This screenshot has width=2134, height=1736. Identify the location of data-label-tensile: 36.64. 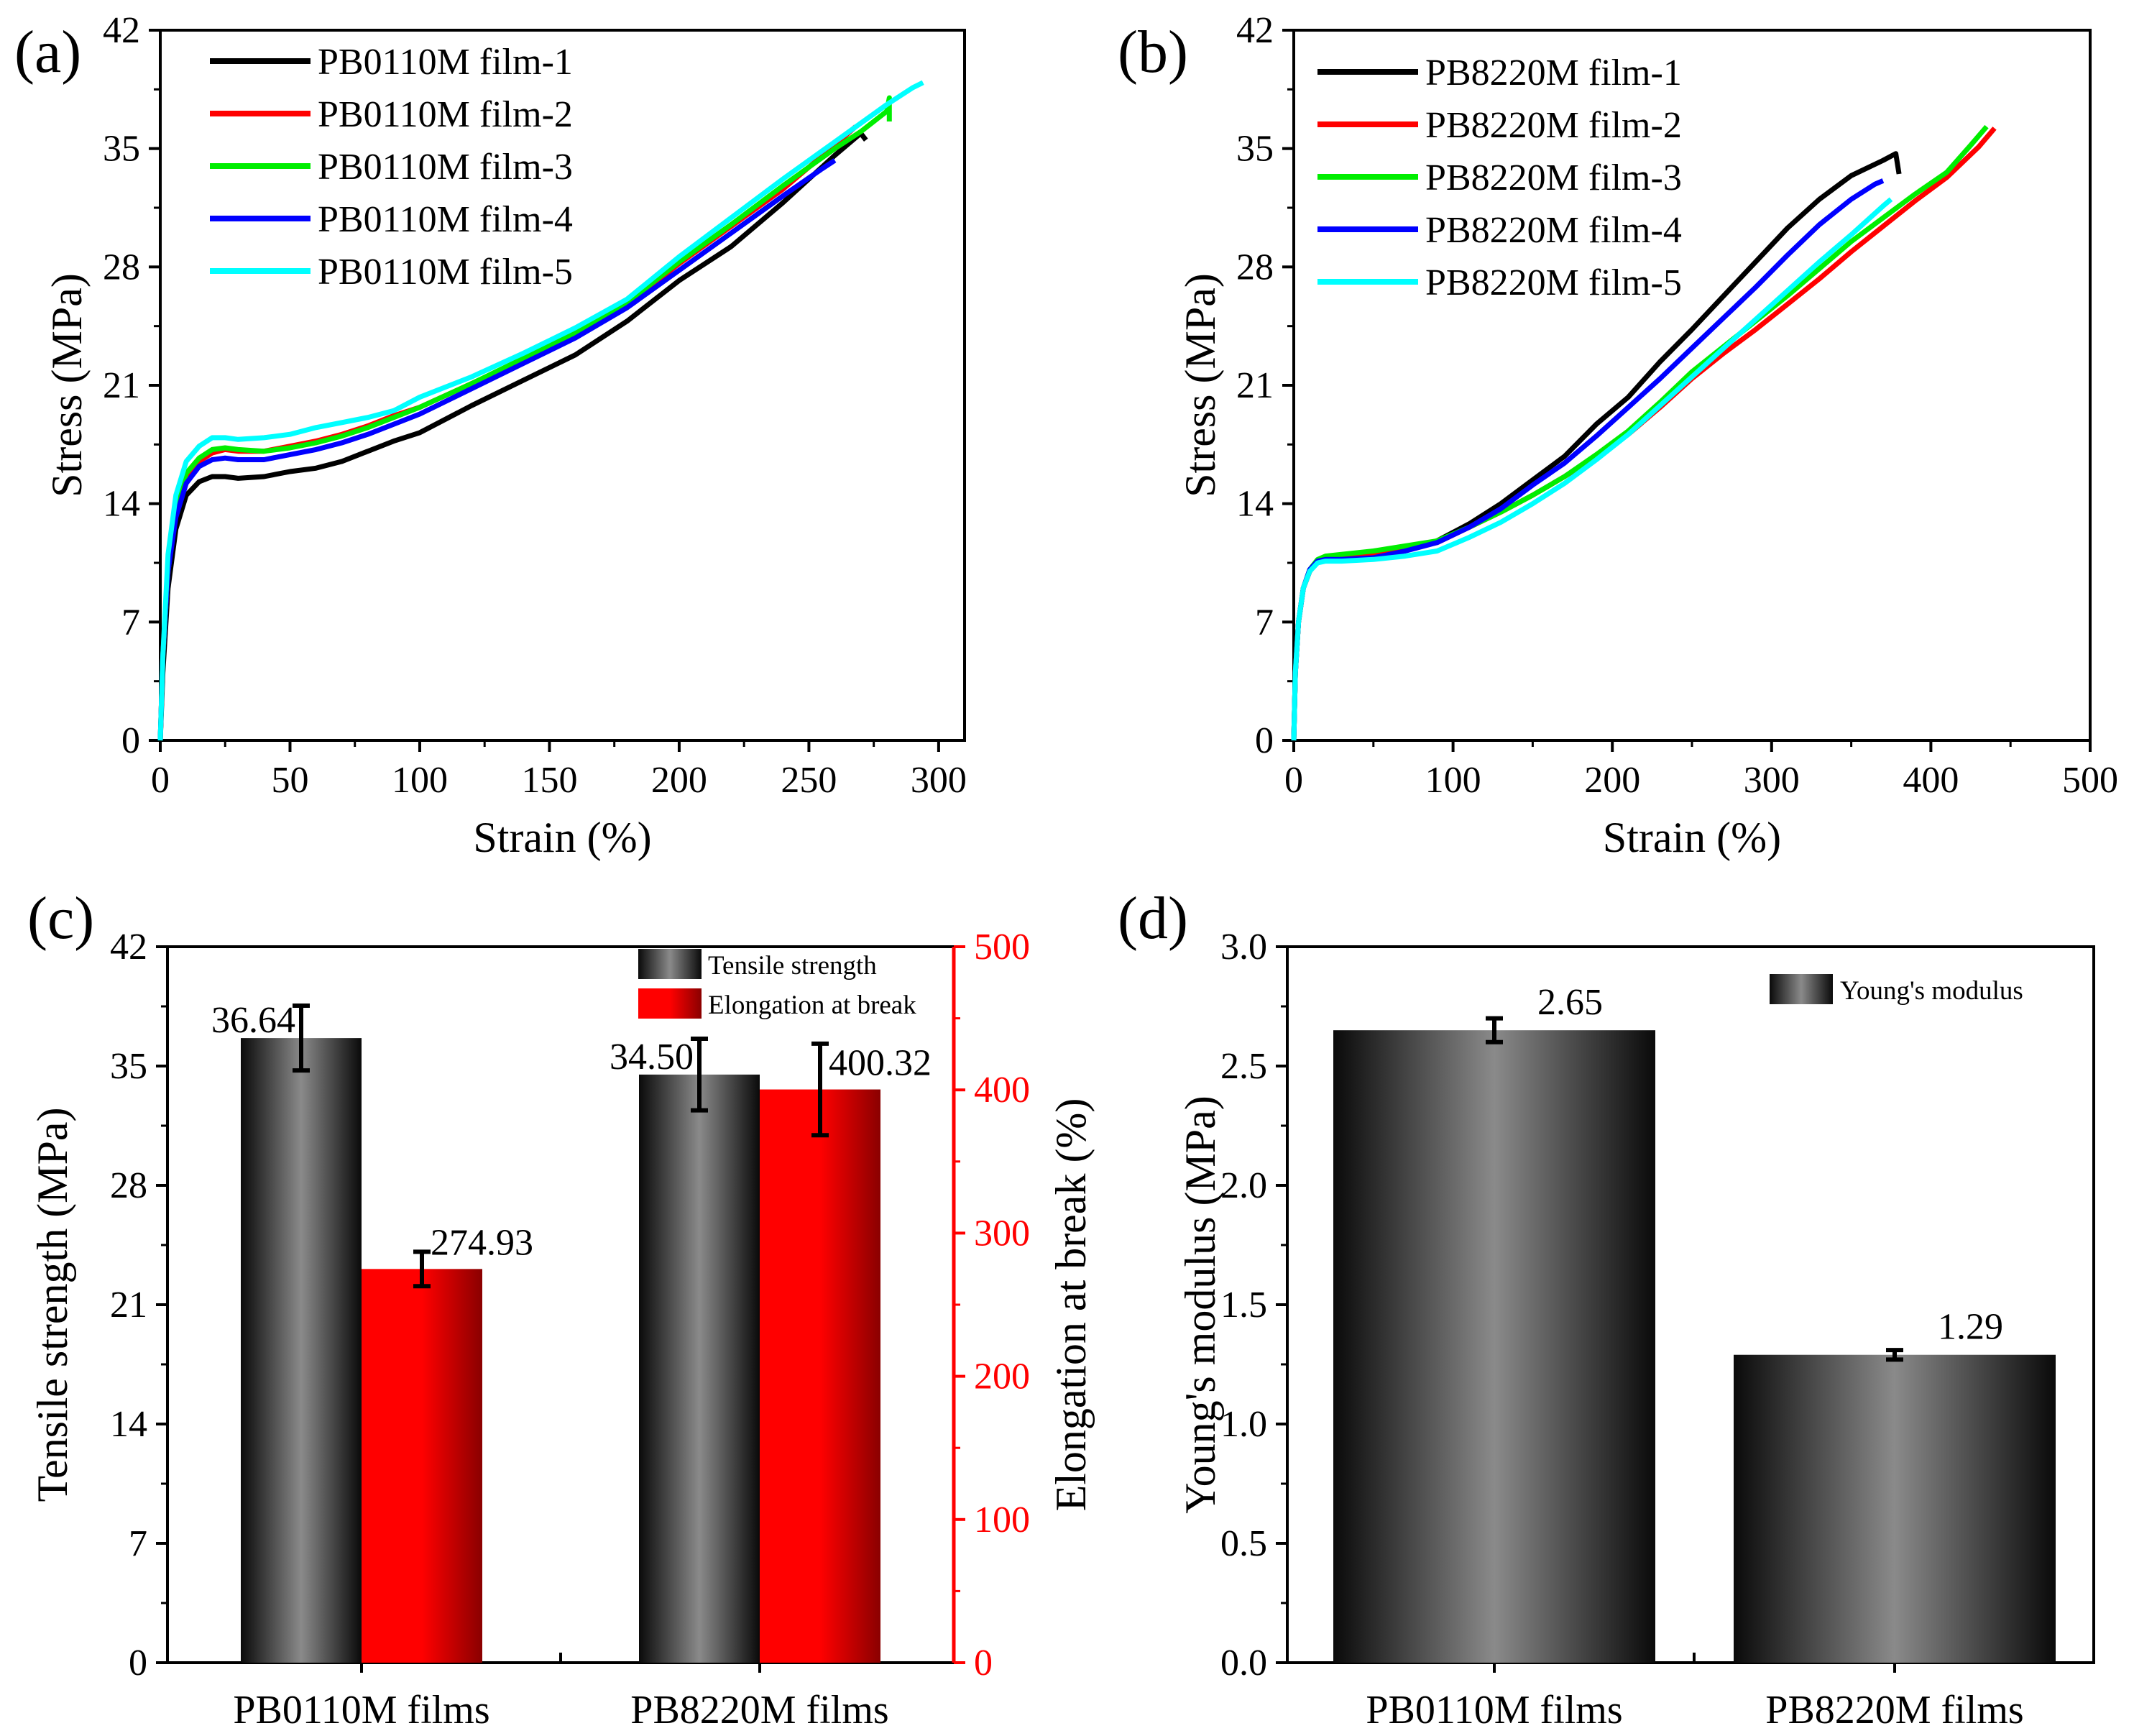
(253, 1020).